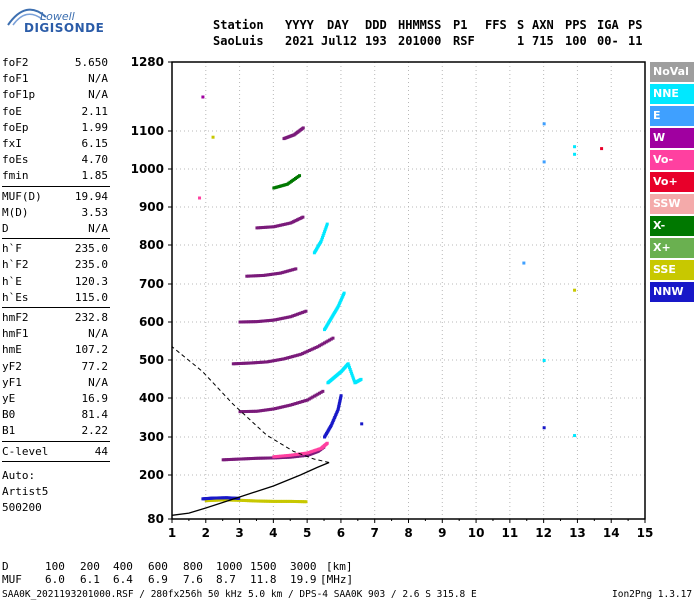 The width and height of the screenshot is (700, 600). What do you see at coordinates (57, 16) in the screenshot?
I see `logo-lowell-text: Lowell` at bounding box center [57, 16].